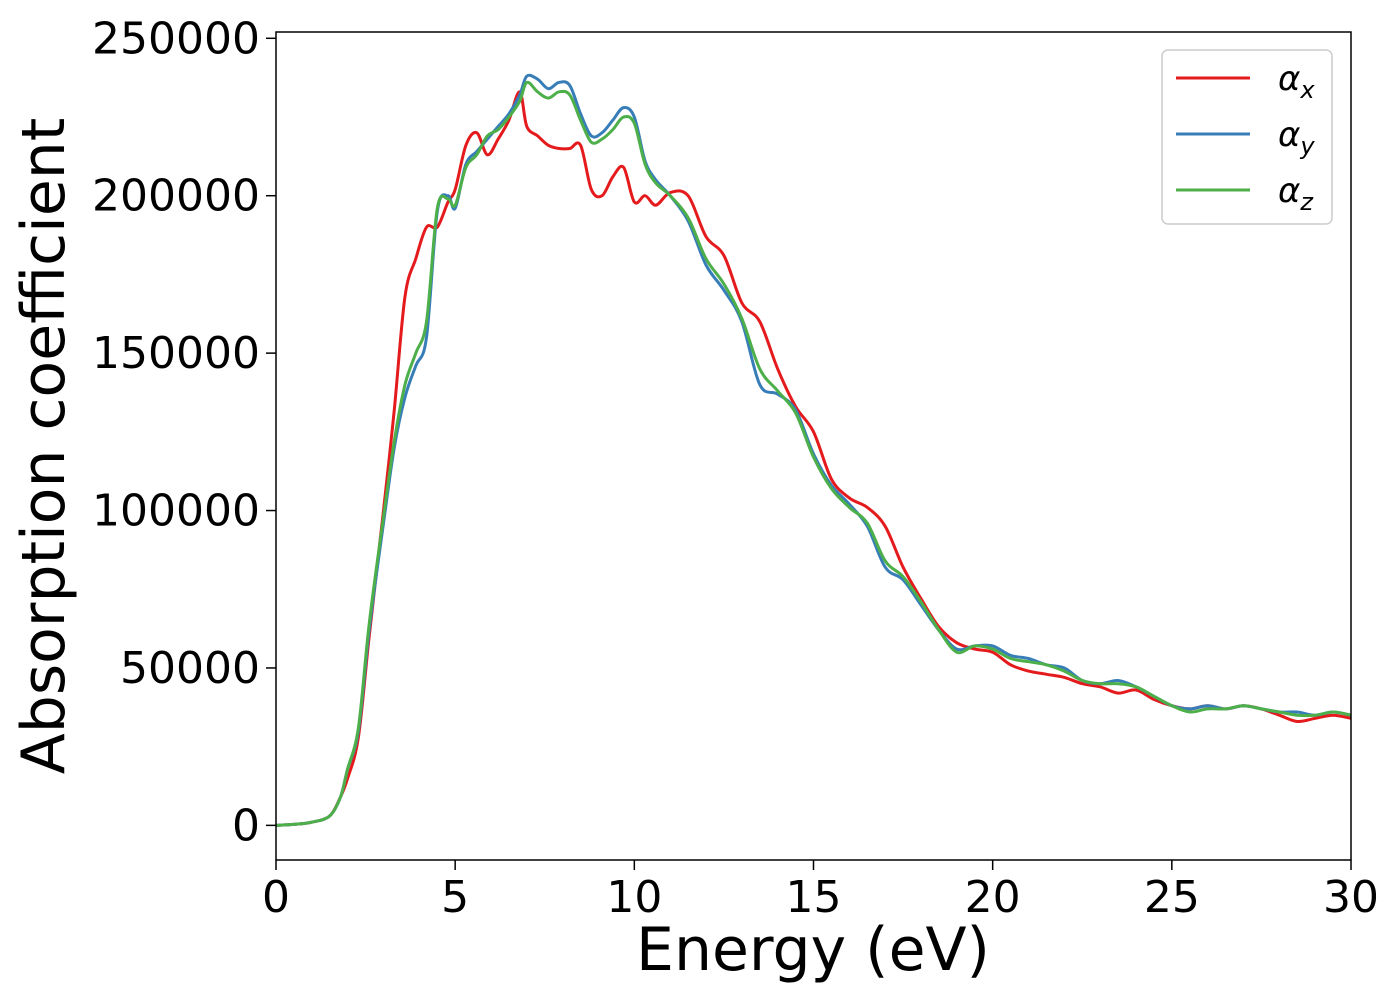  Describe the element at coordinates (993, 897) in the screenshot. I see `x-tick-label: 20` at that location.